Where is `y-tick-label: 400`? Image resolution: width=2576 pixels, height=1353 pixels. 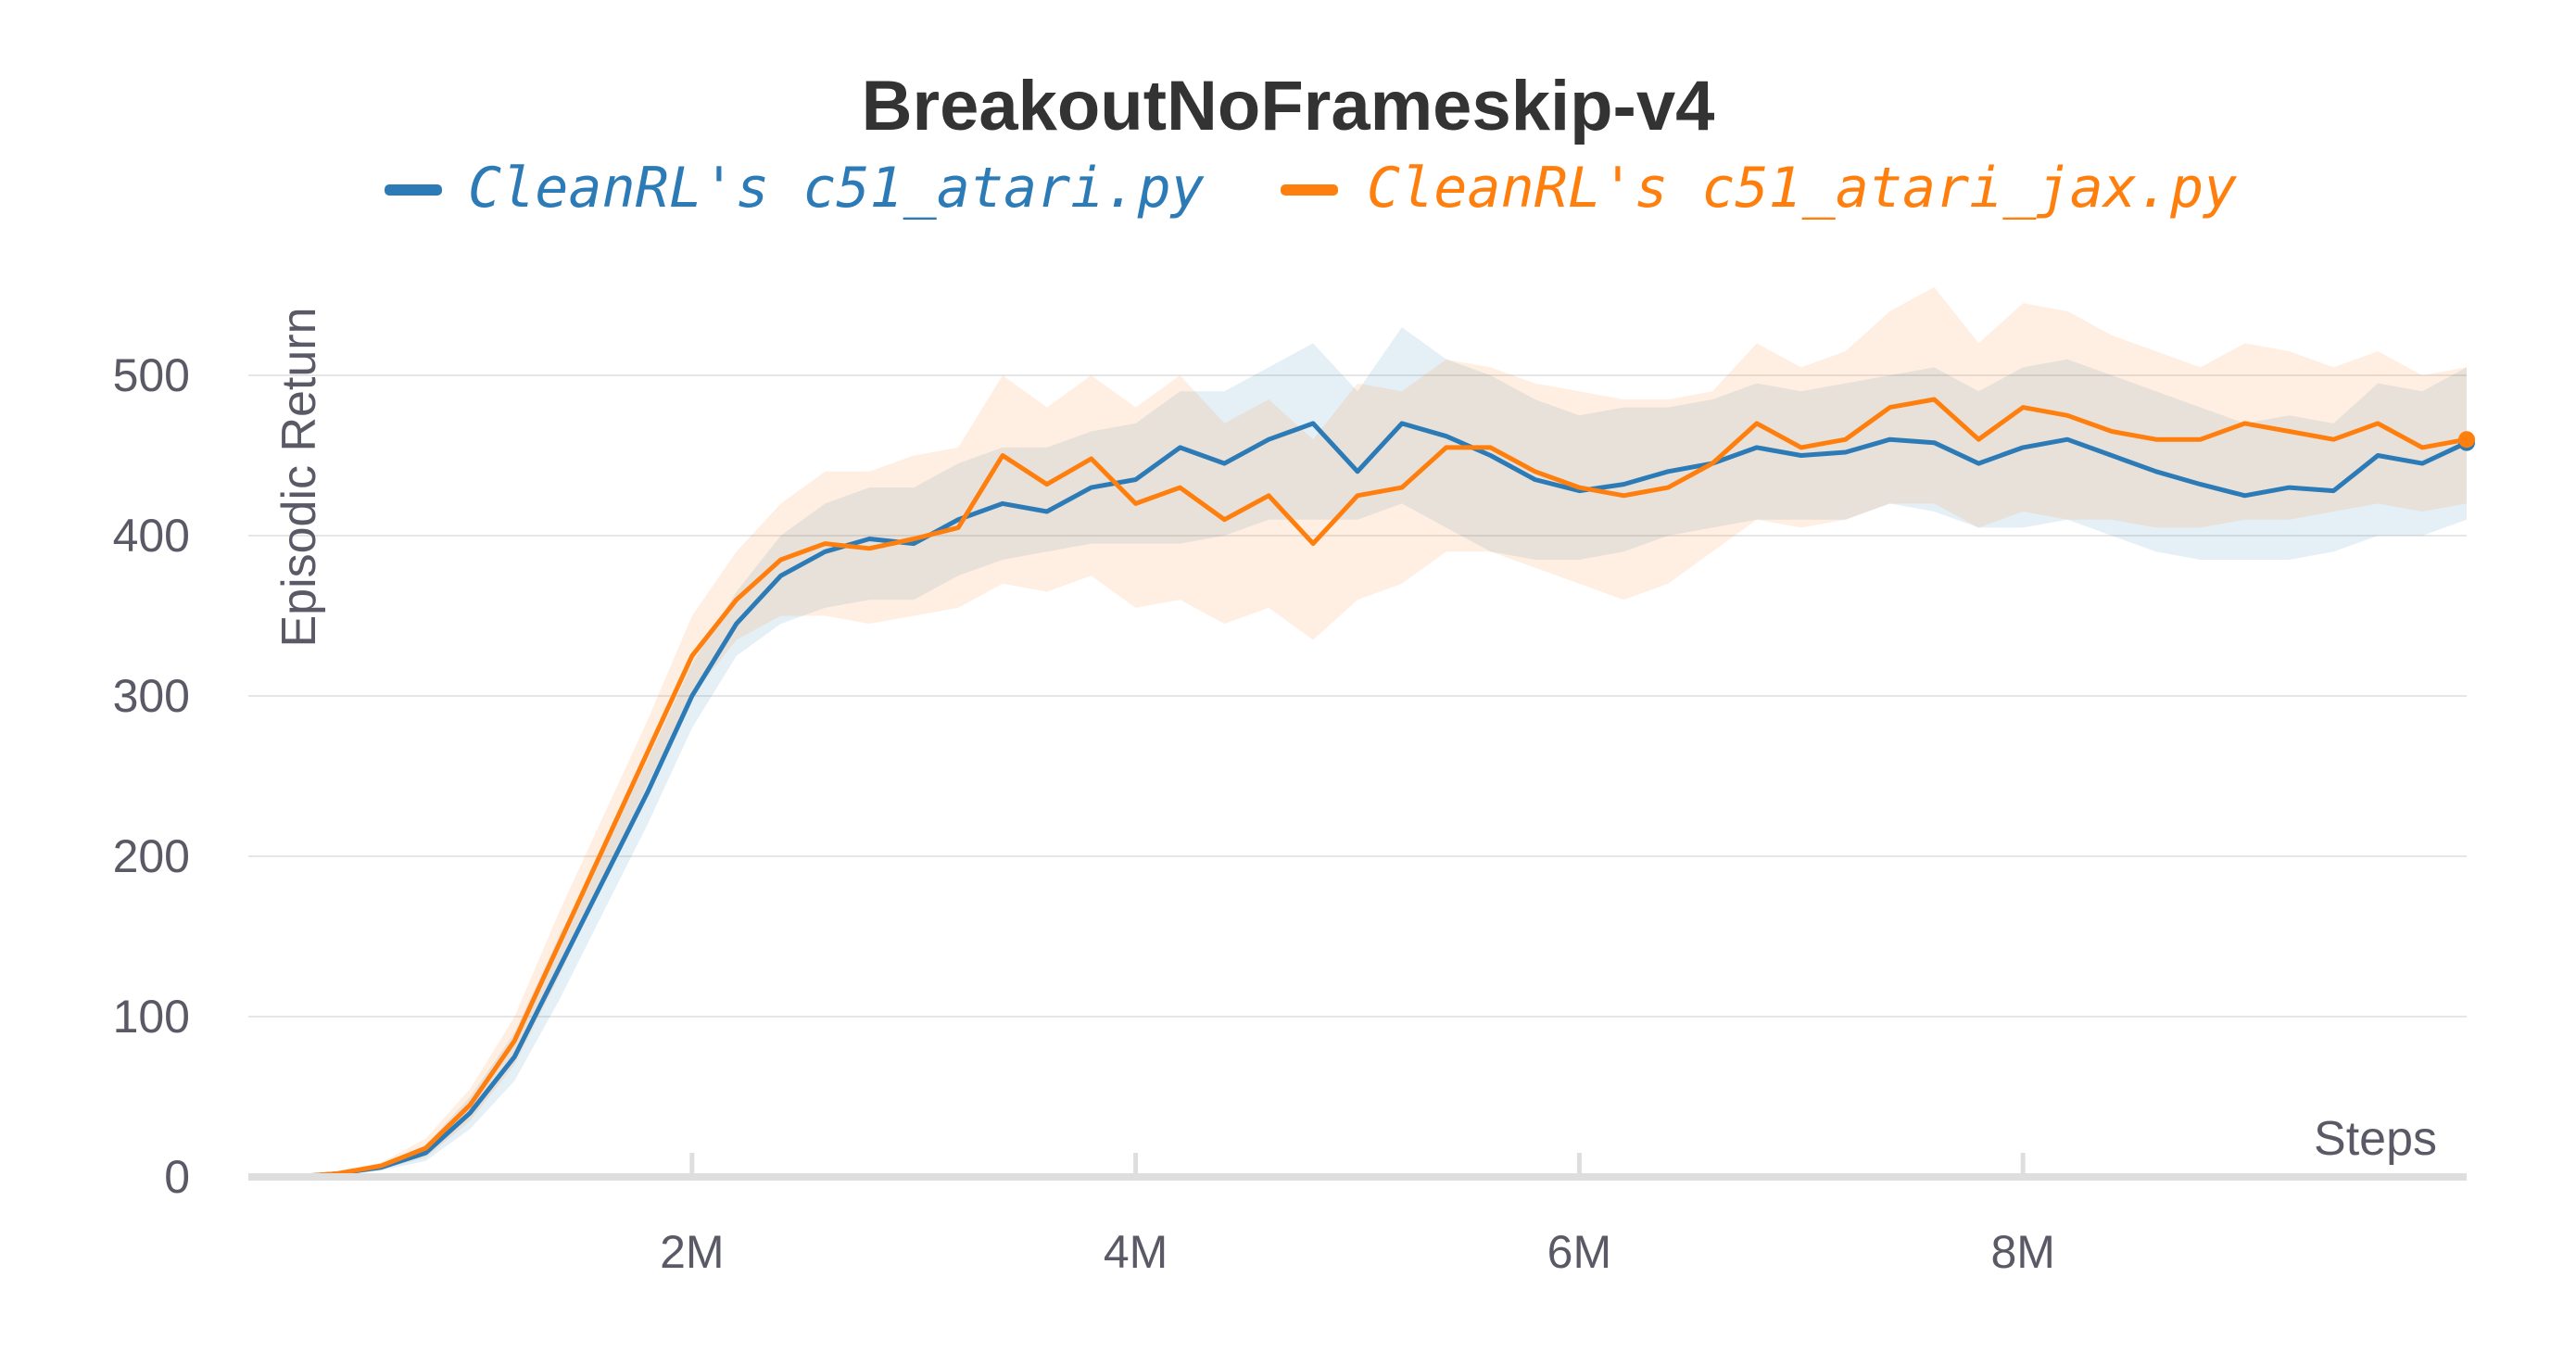 y-tick-label: 400 is located at coordinates (151, 536).